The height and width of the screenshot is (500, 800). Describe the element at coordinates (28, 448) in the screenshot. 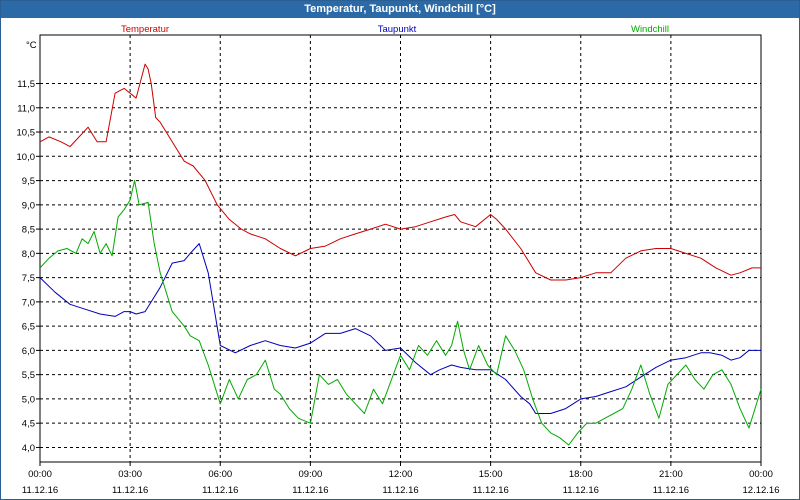

I see `y-tick-label: 4,0` at that location.